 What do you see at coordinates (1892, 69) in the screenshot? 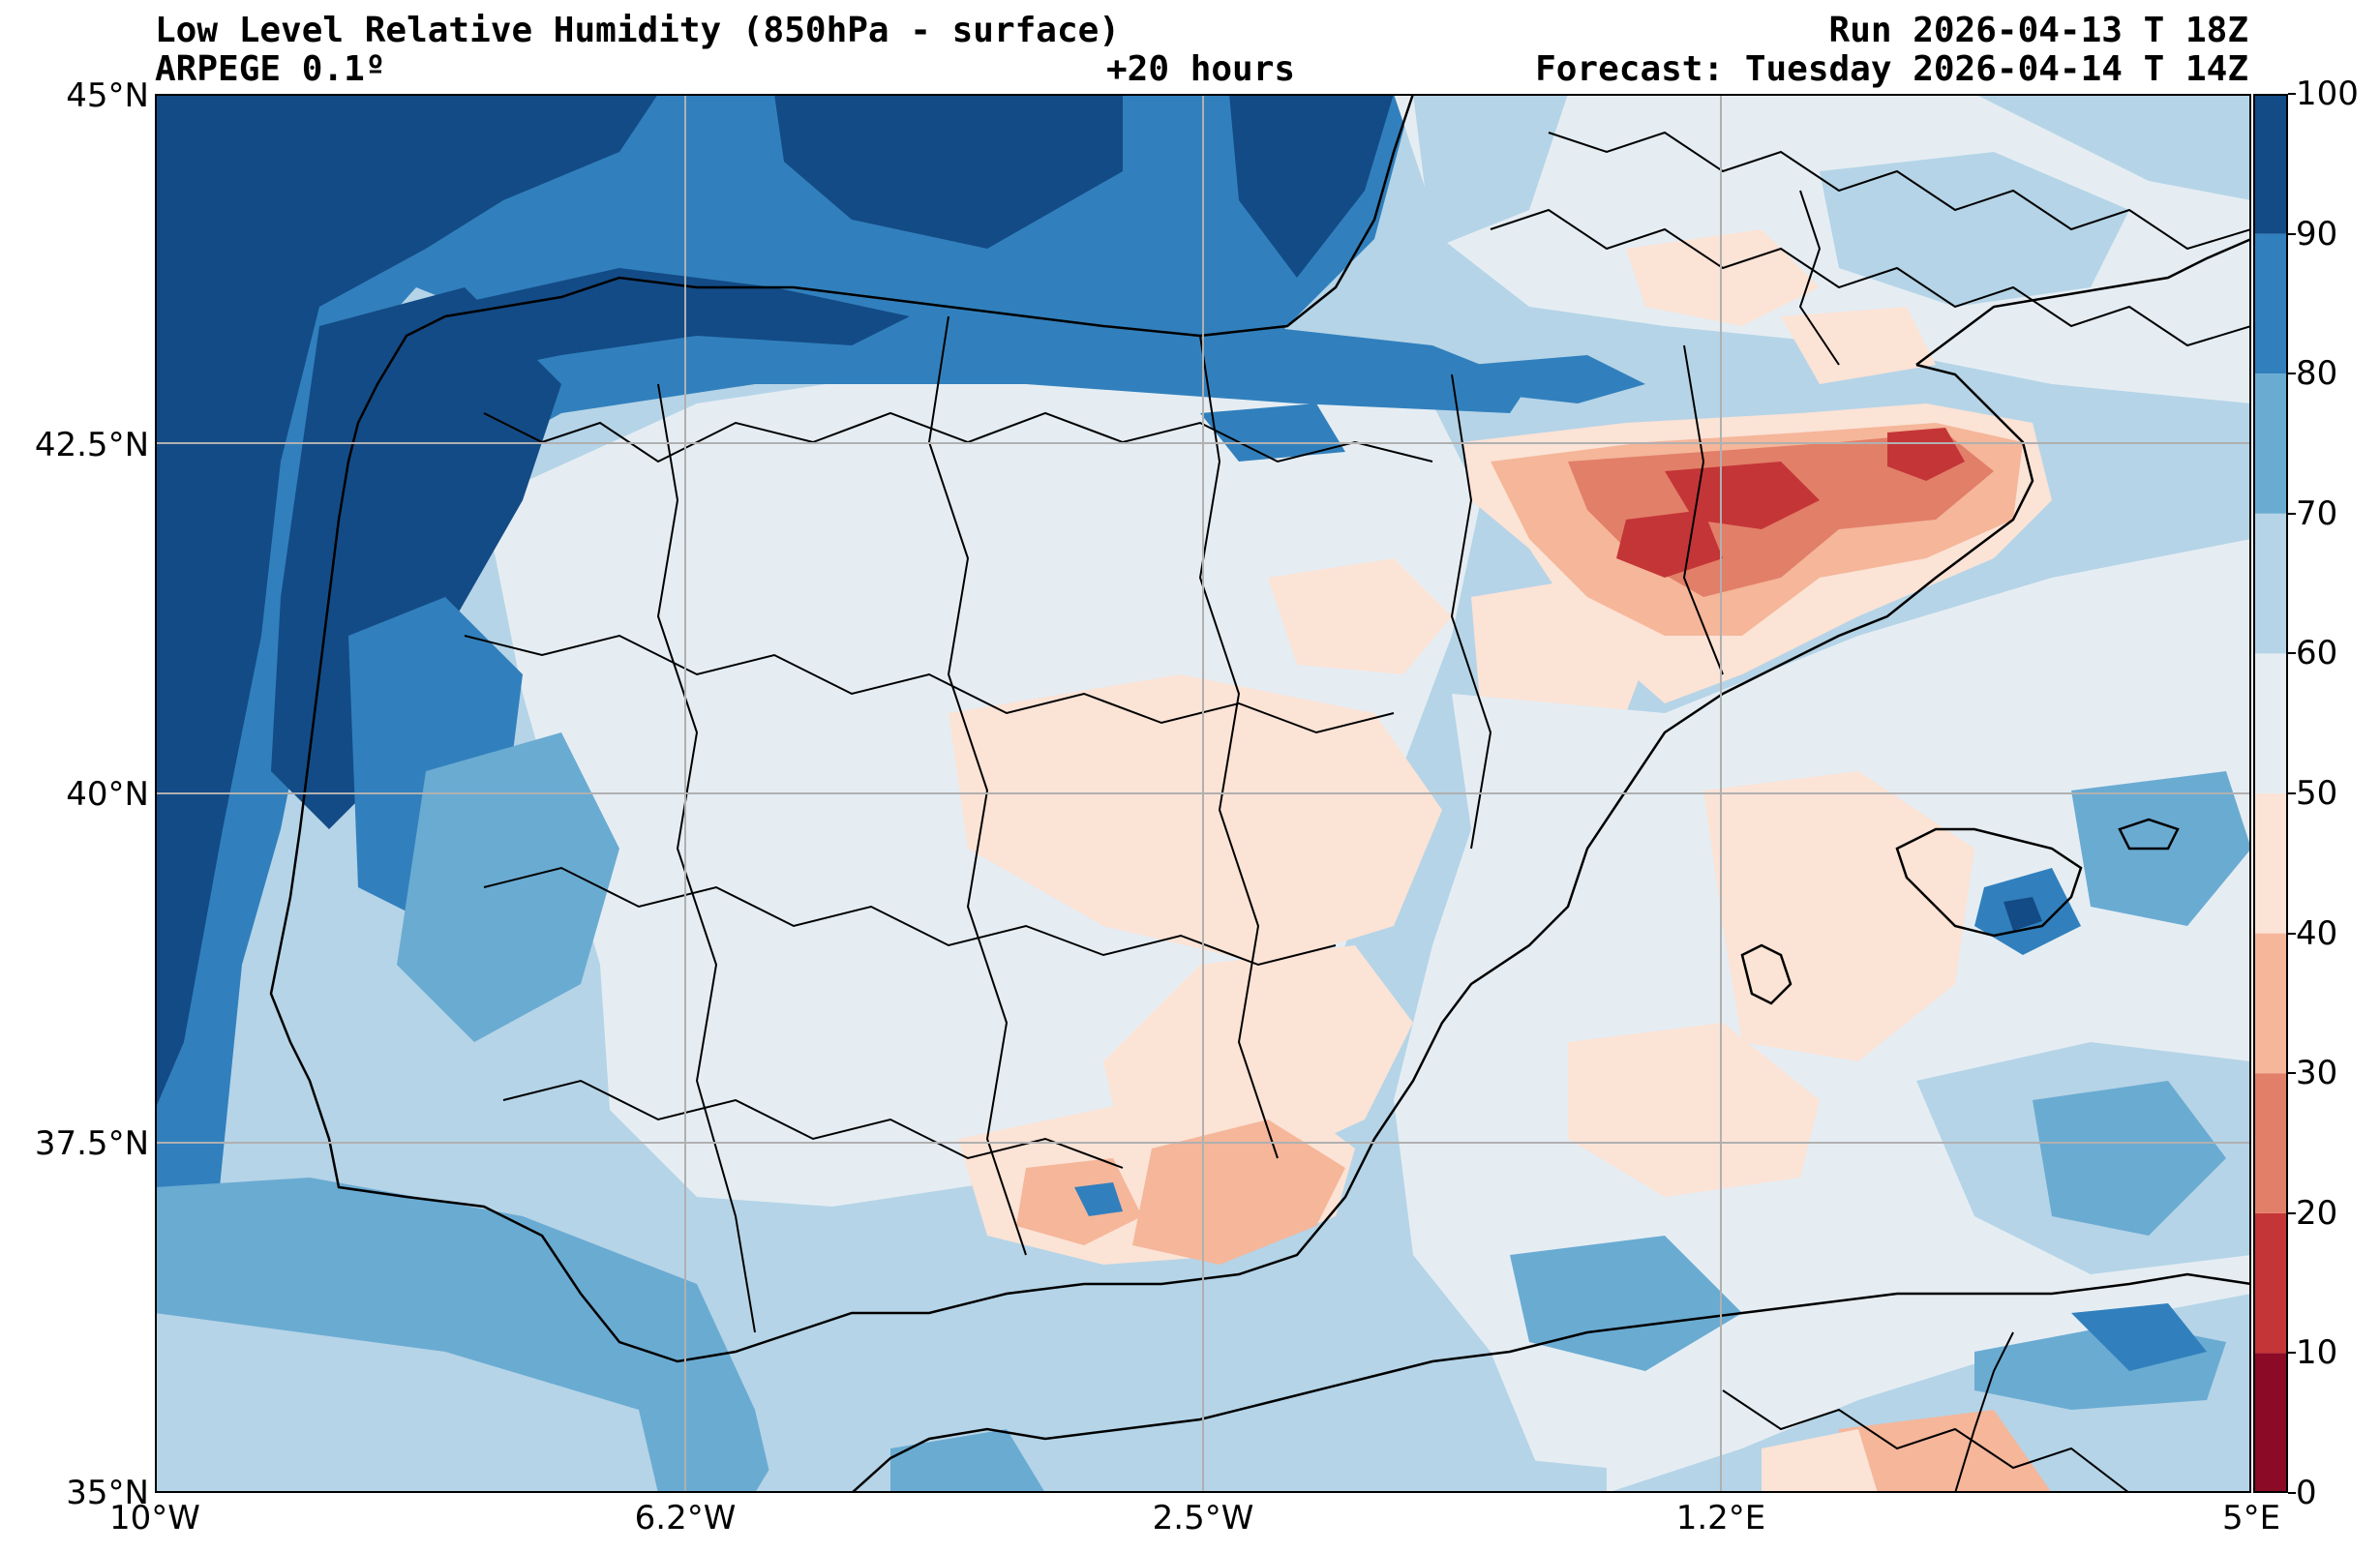
I see `forecast-label: Forecast: Tuesday 2026-04-14 T 14Z` at bounding box center [1892, 69].